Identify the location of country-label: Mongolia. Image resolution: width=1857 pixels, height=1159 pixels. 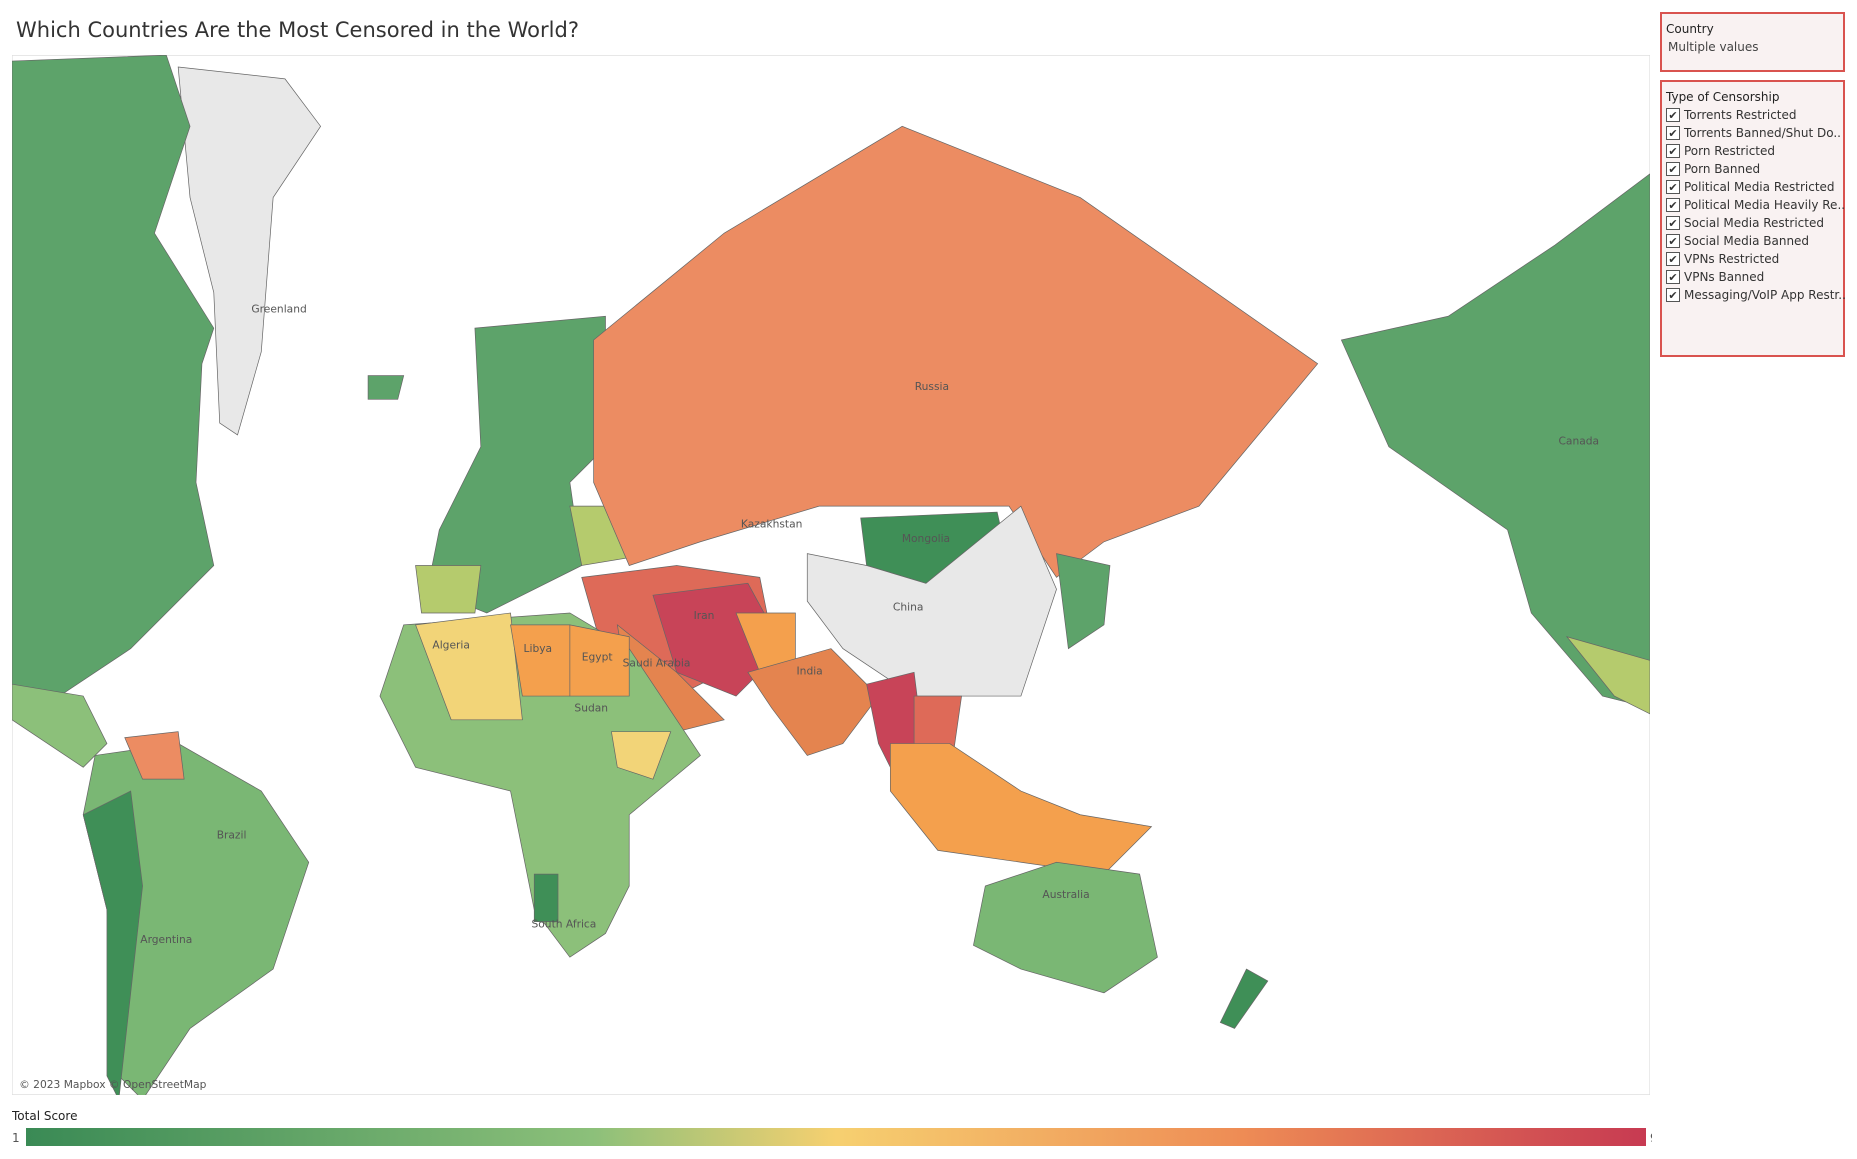
(926, 538).